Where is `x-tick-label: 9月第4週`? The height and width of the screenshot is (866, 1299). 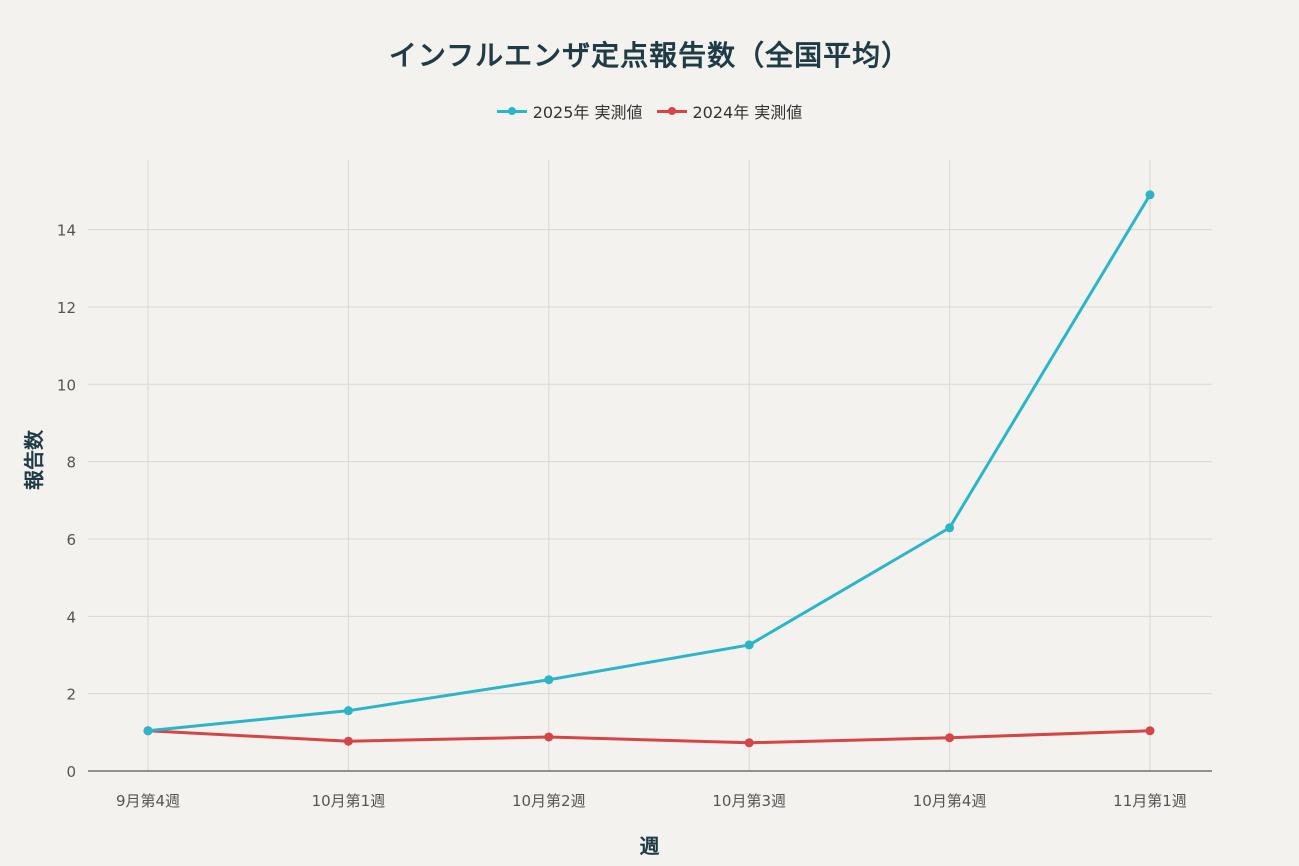
x-tick-label: 9月第4週 is located at coordinates (148, 801).